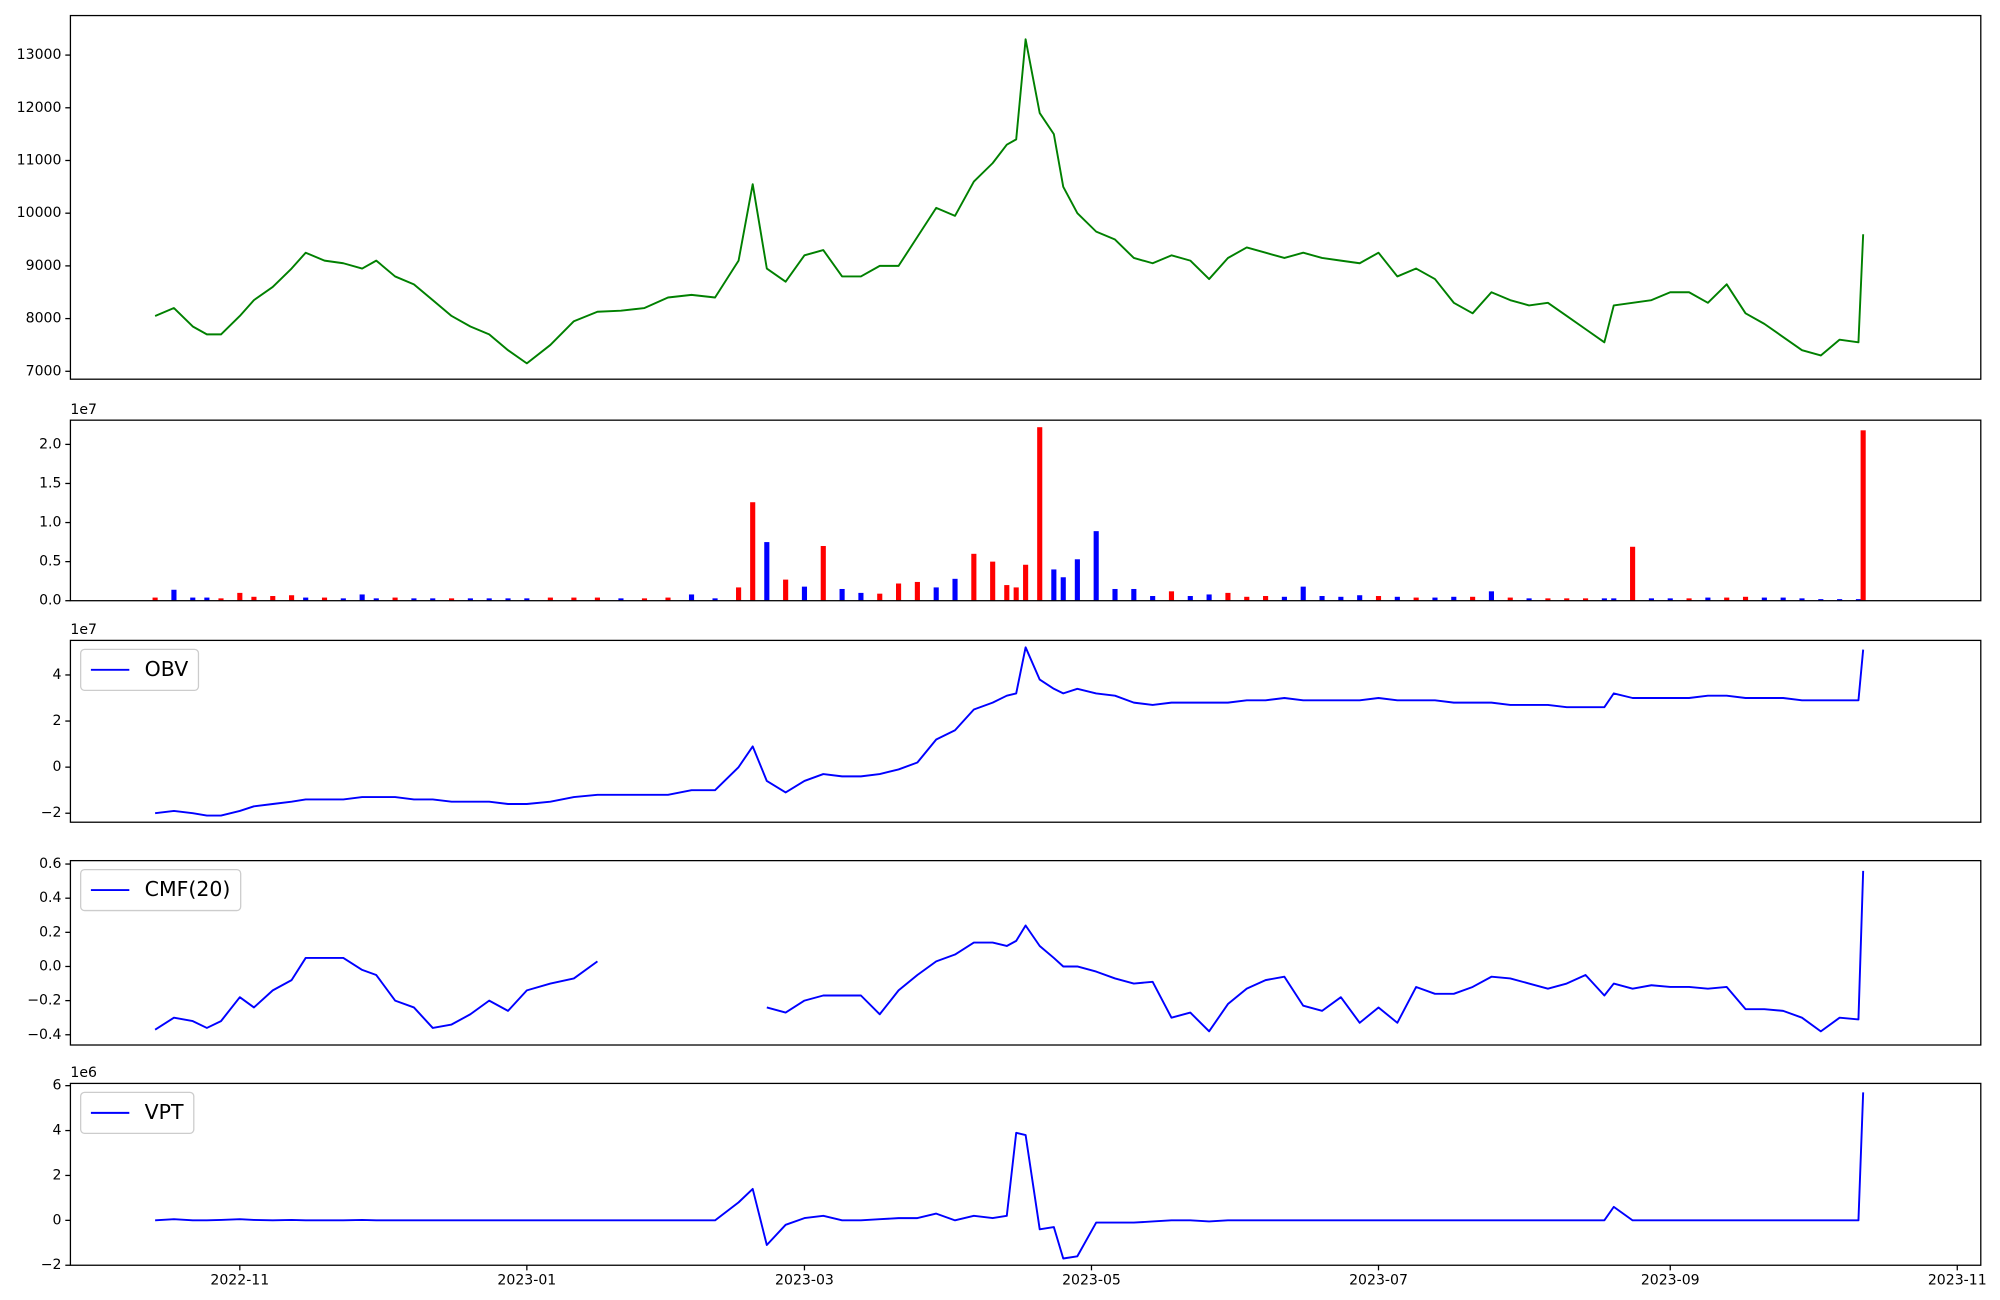  What do you see at coordinates (1010, 731) in the screenshot?
I see `line-series` at bounding box center [1010, 731].